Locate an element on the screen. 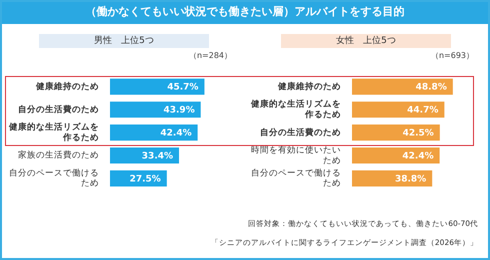  chart-subtitle: （n=284） is located at coordinates (210, 56).